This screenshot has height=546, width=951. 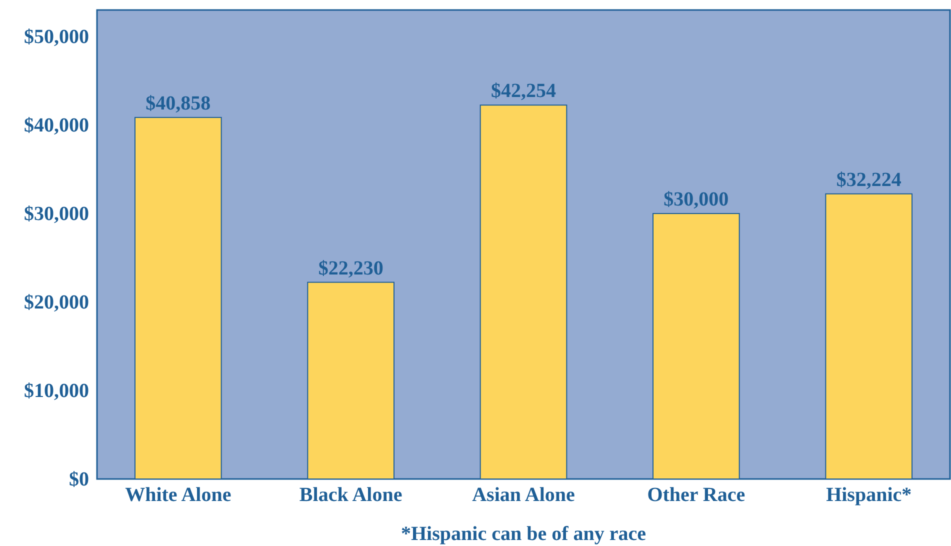 What do you see at coordinates (56, 213) in the screenshot?
I see `y-tick-label: $30,000` at bounding box center [56, 213].